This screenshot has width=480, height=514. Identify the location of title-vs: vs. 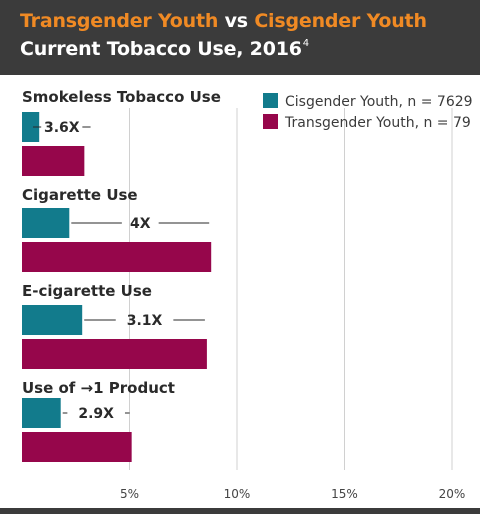
(236, 21).